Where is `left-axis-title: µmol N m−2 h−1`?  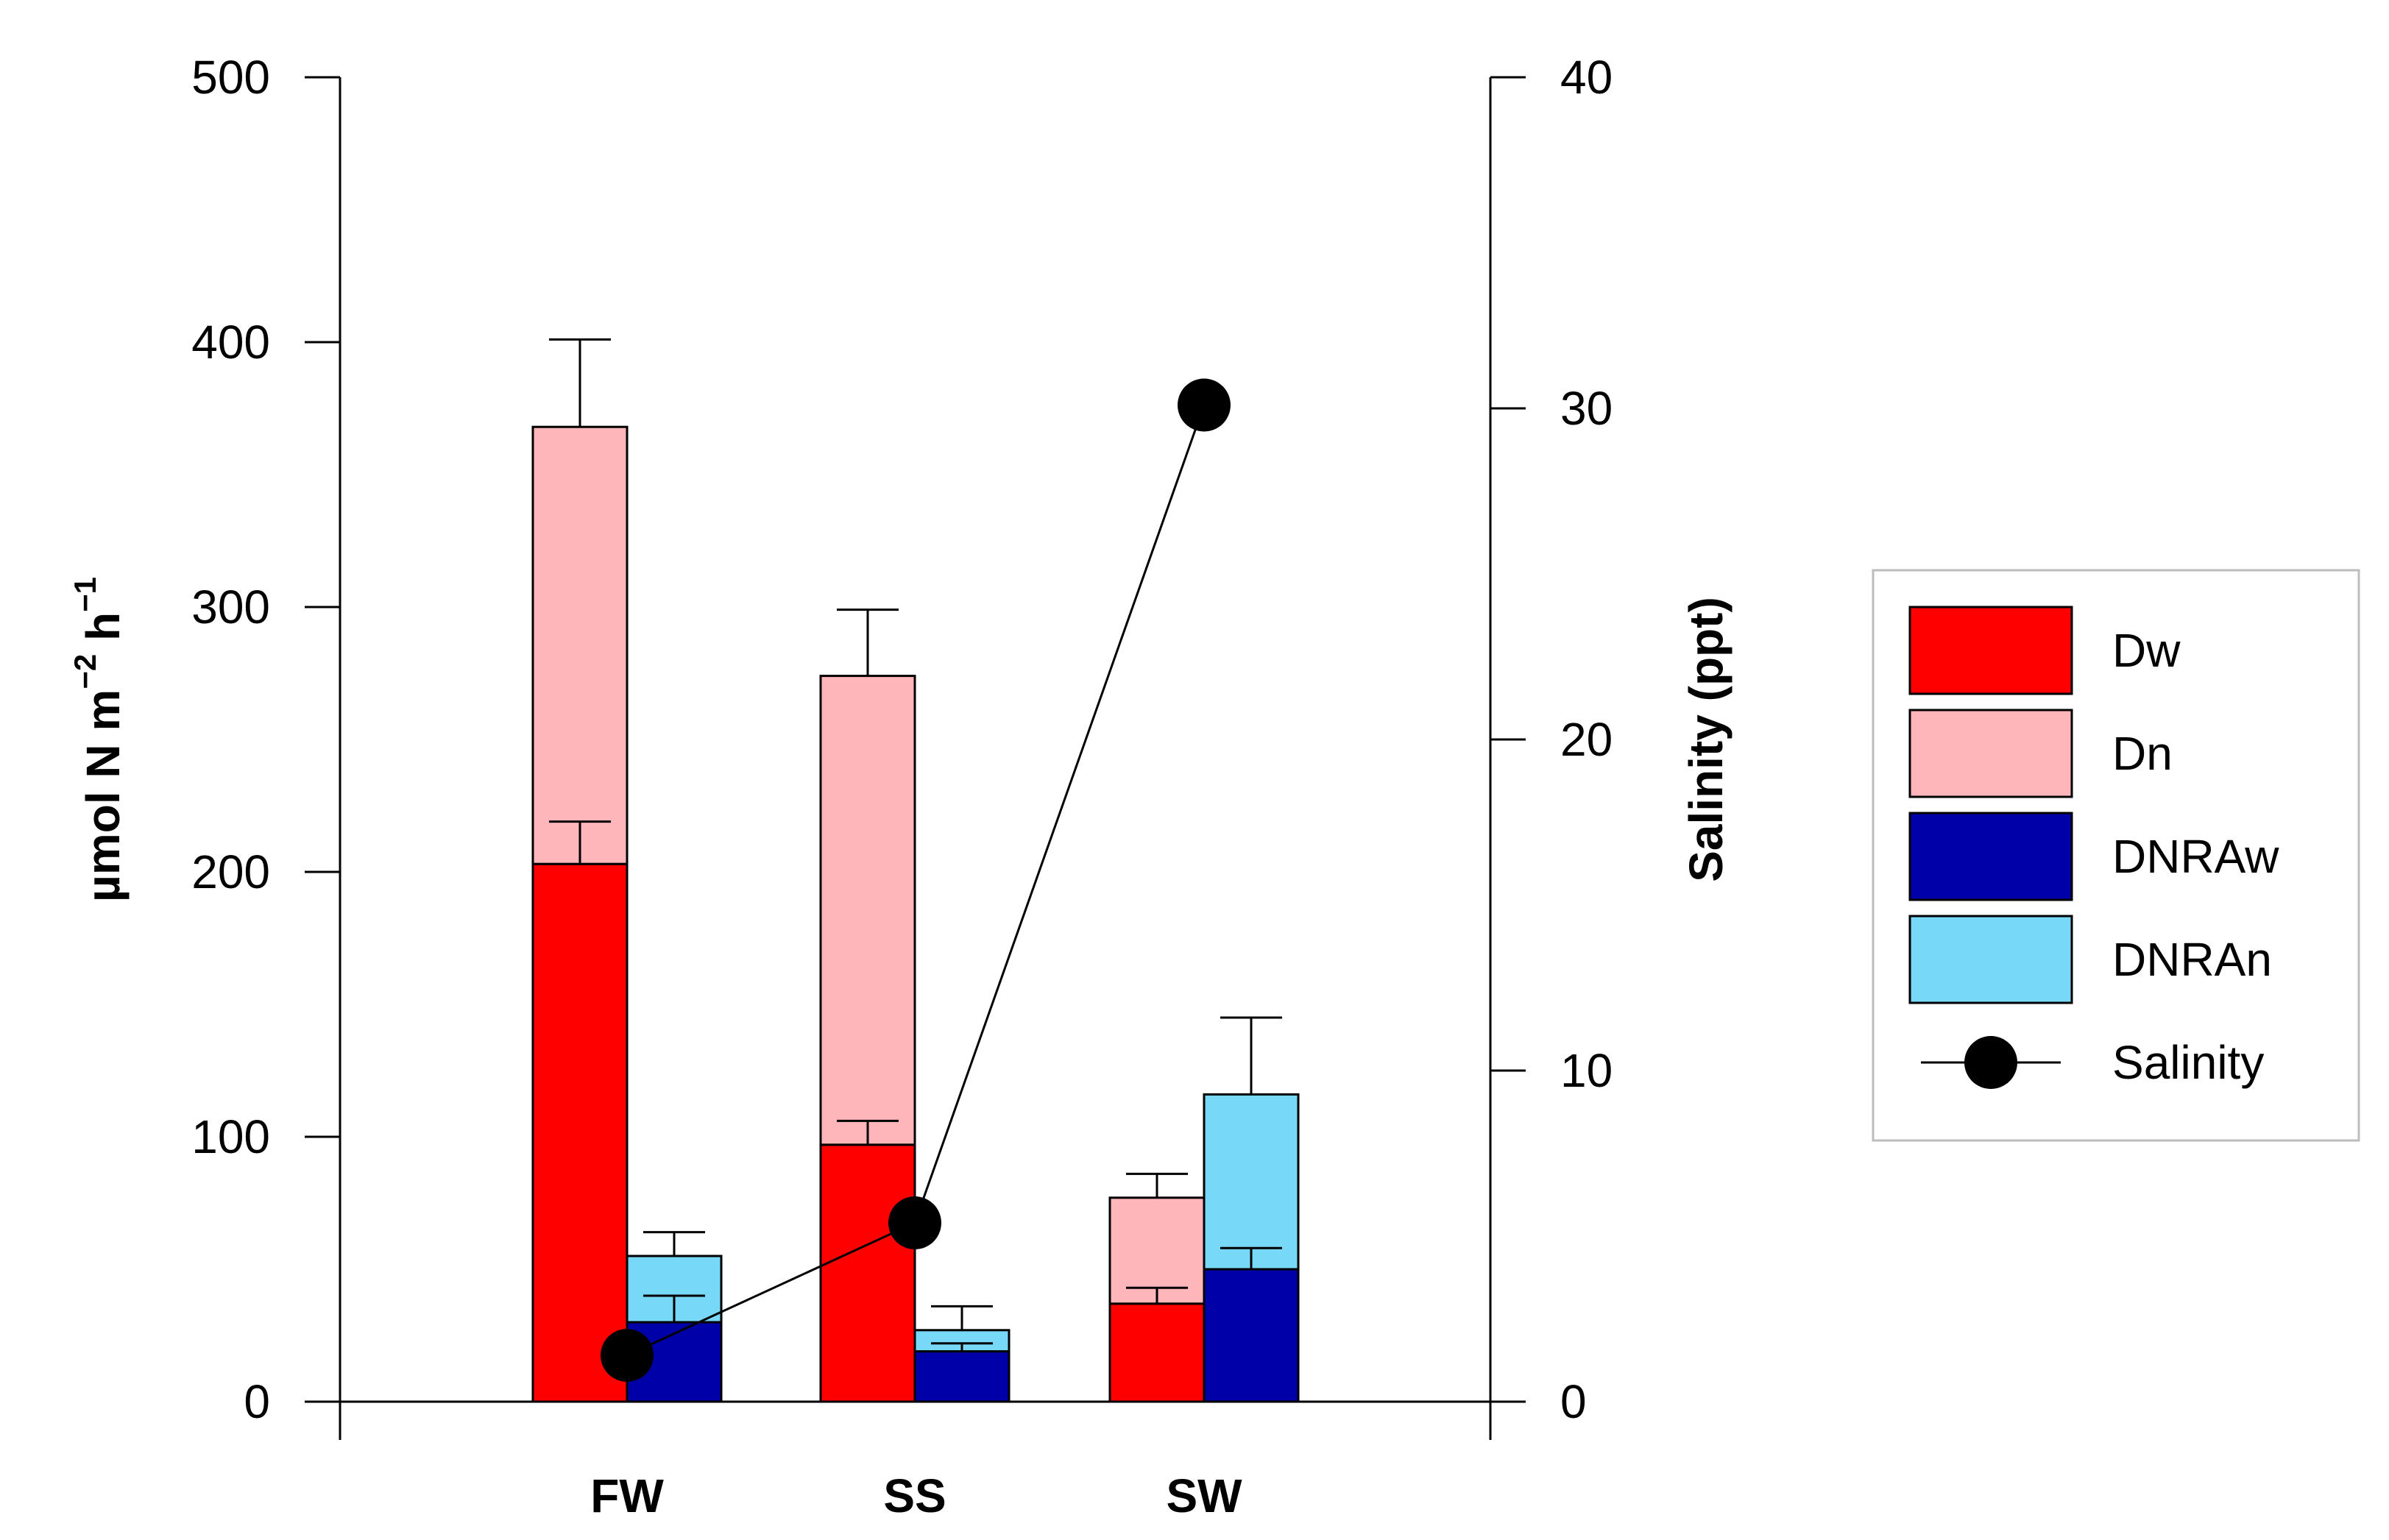 left-axis-title: µmol N m−2 h−1 is located at coordinates (99, 739).